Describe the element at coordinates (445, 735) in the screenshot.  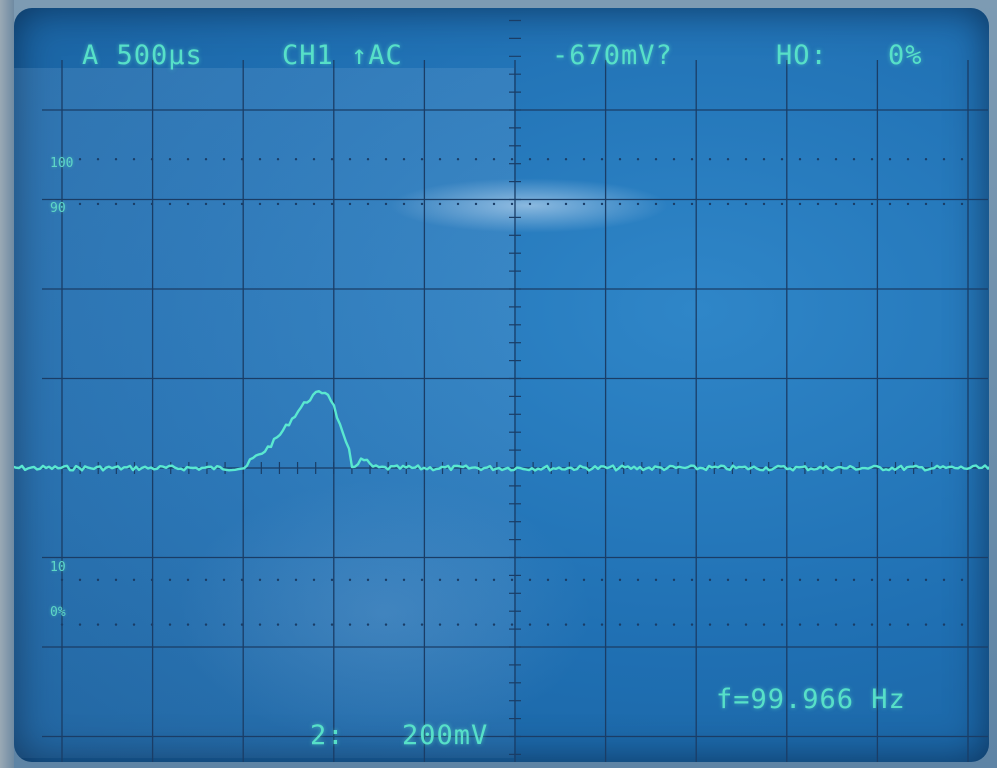
I see `channel-scale-value: 200mV` at that location.